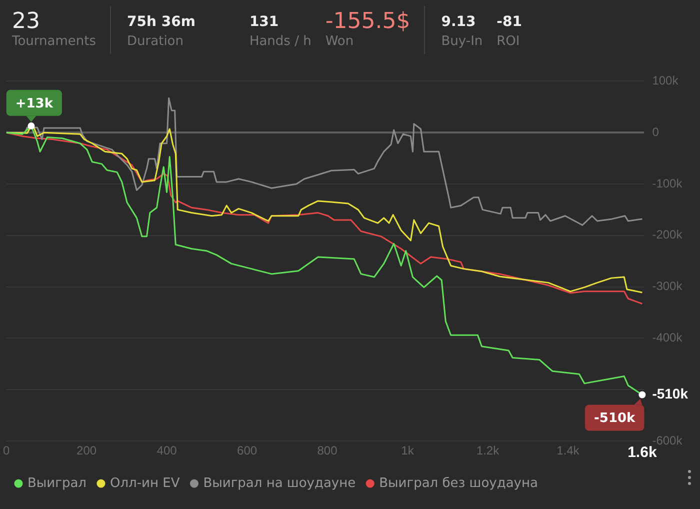 The width and height of the screenshot is (700, 509). Describe the element at coordinates (668, 183) in the screenshot. I see `y-tick-label: -100k` at that location.